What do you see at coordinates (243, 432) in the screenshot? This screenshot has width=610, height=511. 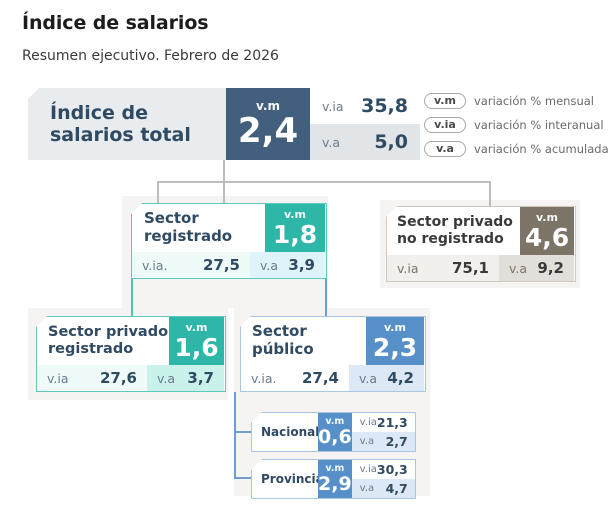 I see `connector-to-nacional` at bounding box center [243, 432].